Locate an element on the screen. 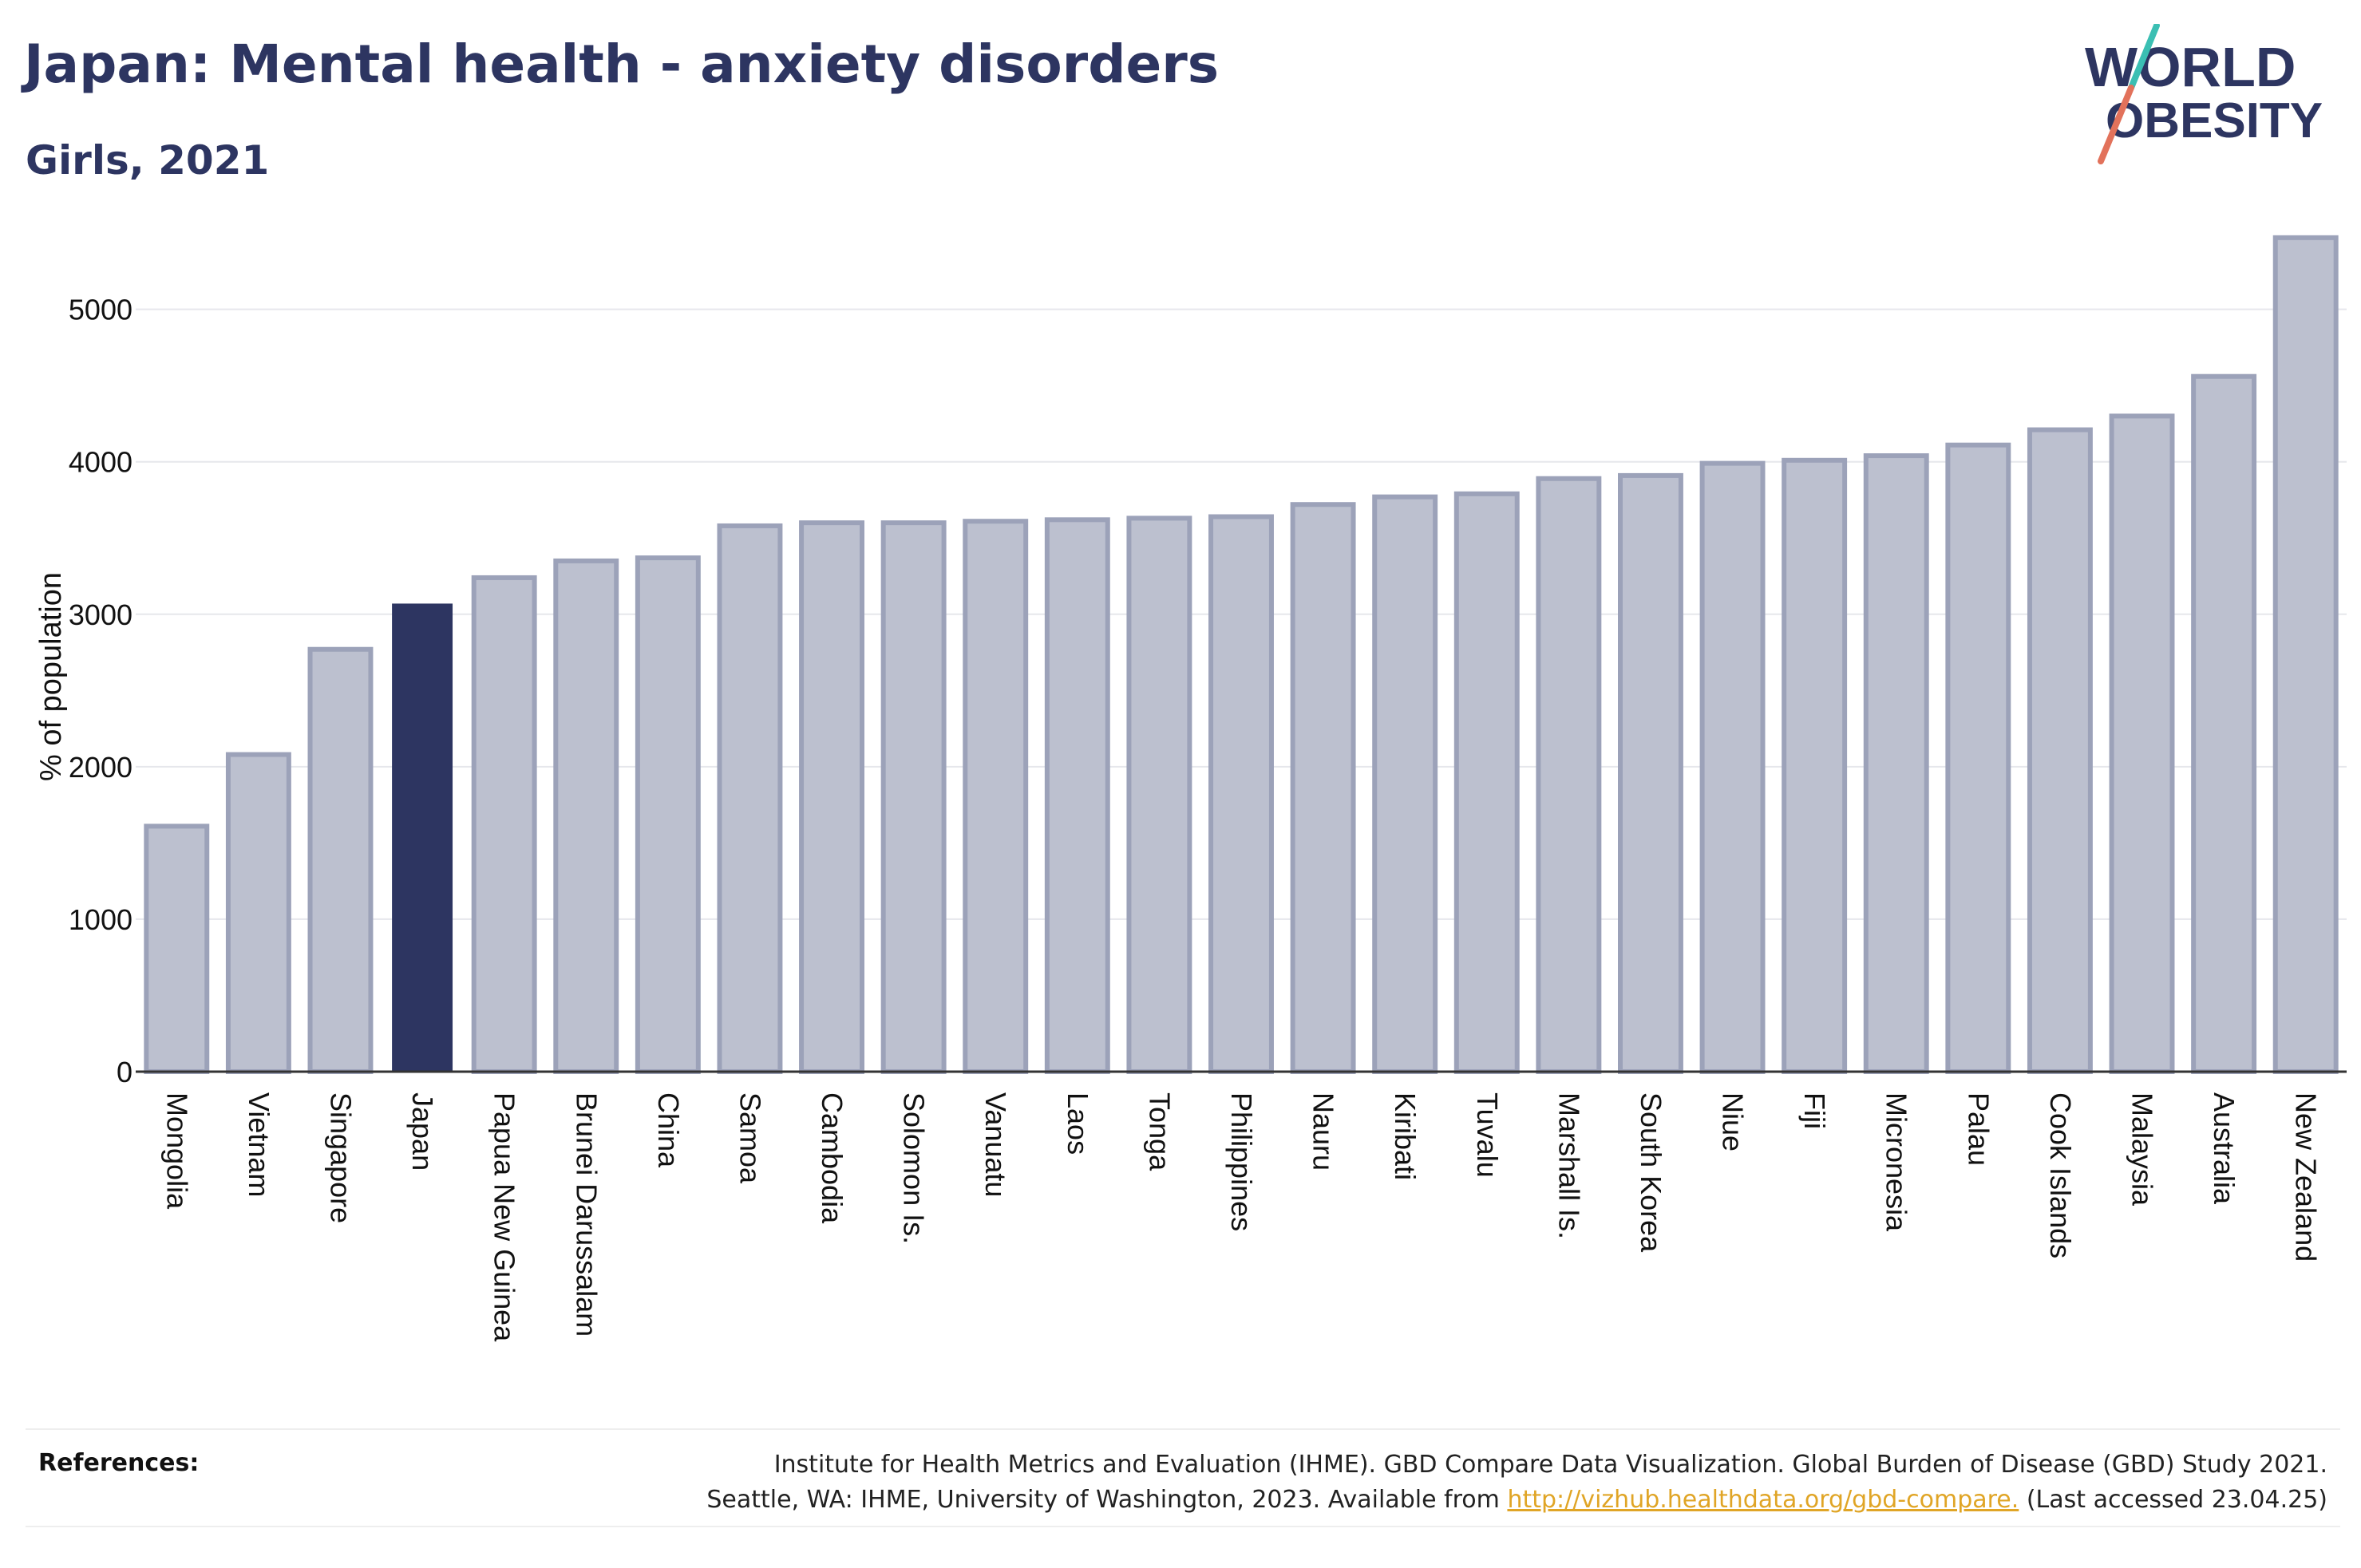  bar-marshall-is is located at coordinates (1569, 775).